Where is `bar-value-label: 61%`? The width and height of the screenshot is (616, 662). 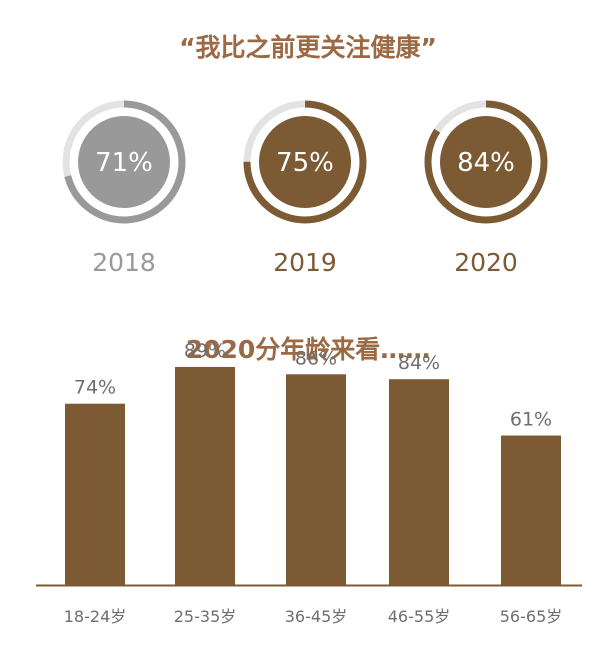 bar-value-label: 61% is located at coordinates (531, 420).